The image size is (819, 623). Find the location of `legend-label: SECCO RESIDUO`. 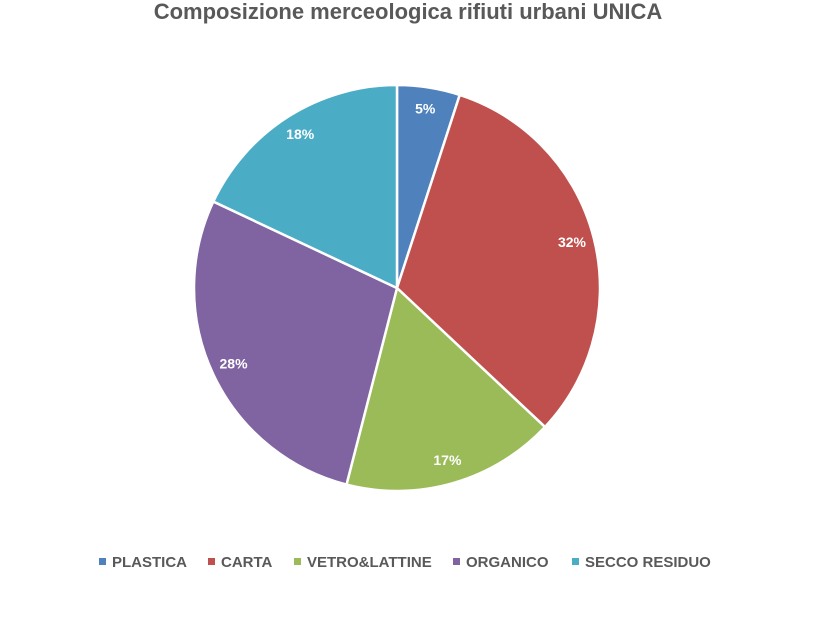

legend-label: SECCO RESIDUO is located at coordinates (648, 562).